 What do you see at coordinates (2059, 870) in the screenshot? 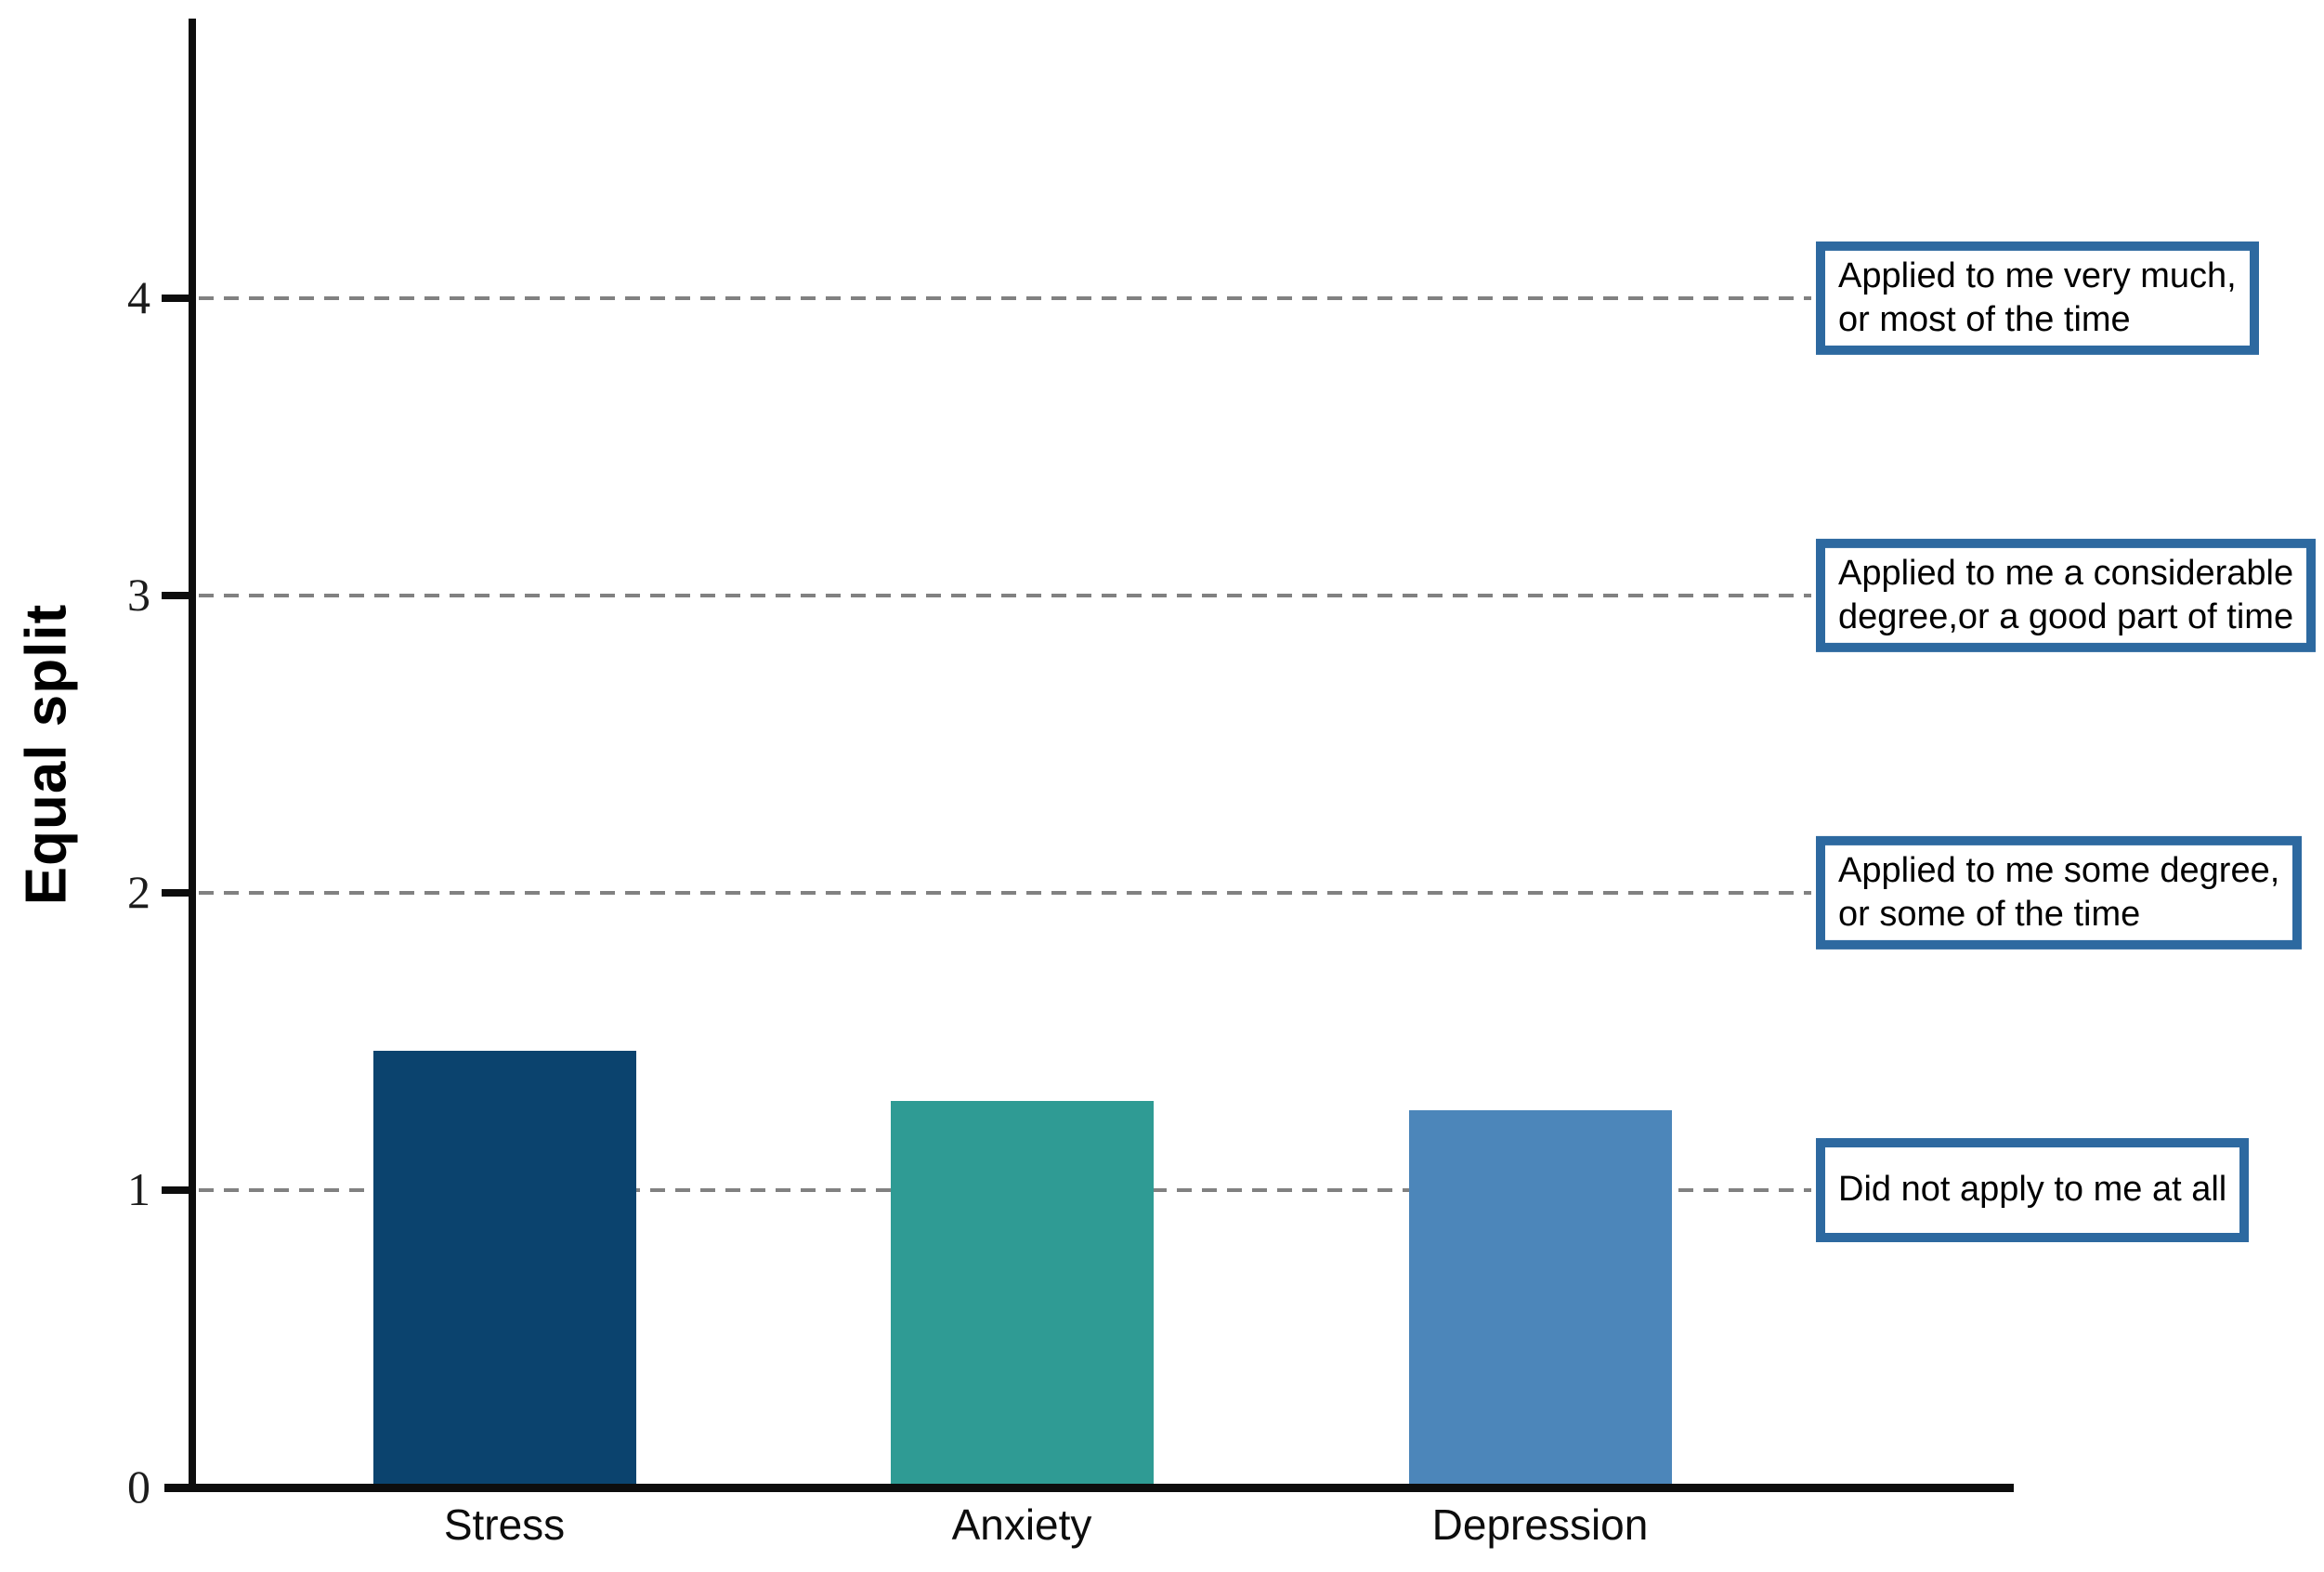
I see `annotation-text-line: Applied to me some degree,` at bounding box center [2059, 870].